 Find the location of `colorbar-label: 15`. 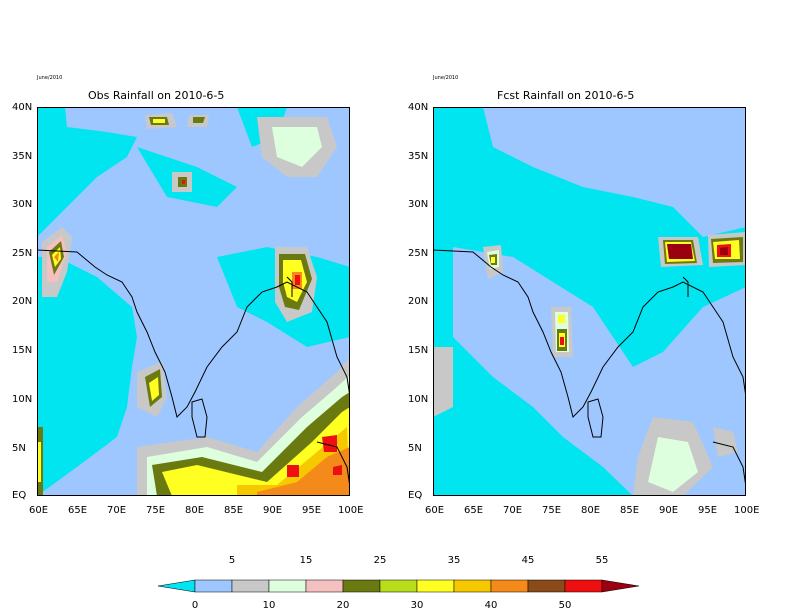

colorbar-label: 15 is located at coordinates (306, 560).